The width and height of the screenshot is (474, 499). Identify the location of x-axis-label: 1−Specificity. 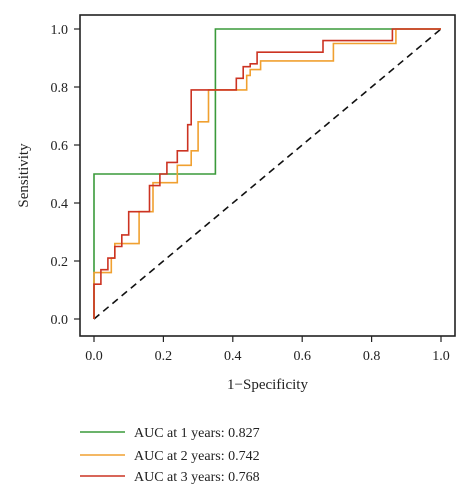
(267, 385).